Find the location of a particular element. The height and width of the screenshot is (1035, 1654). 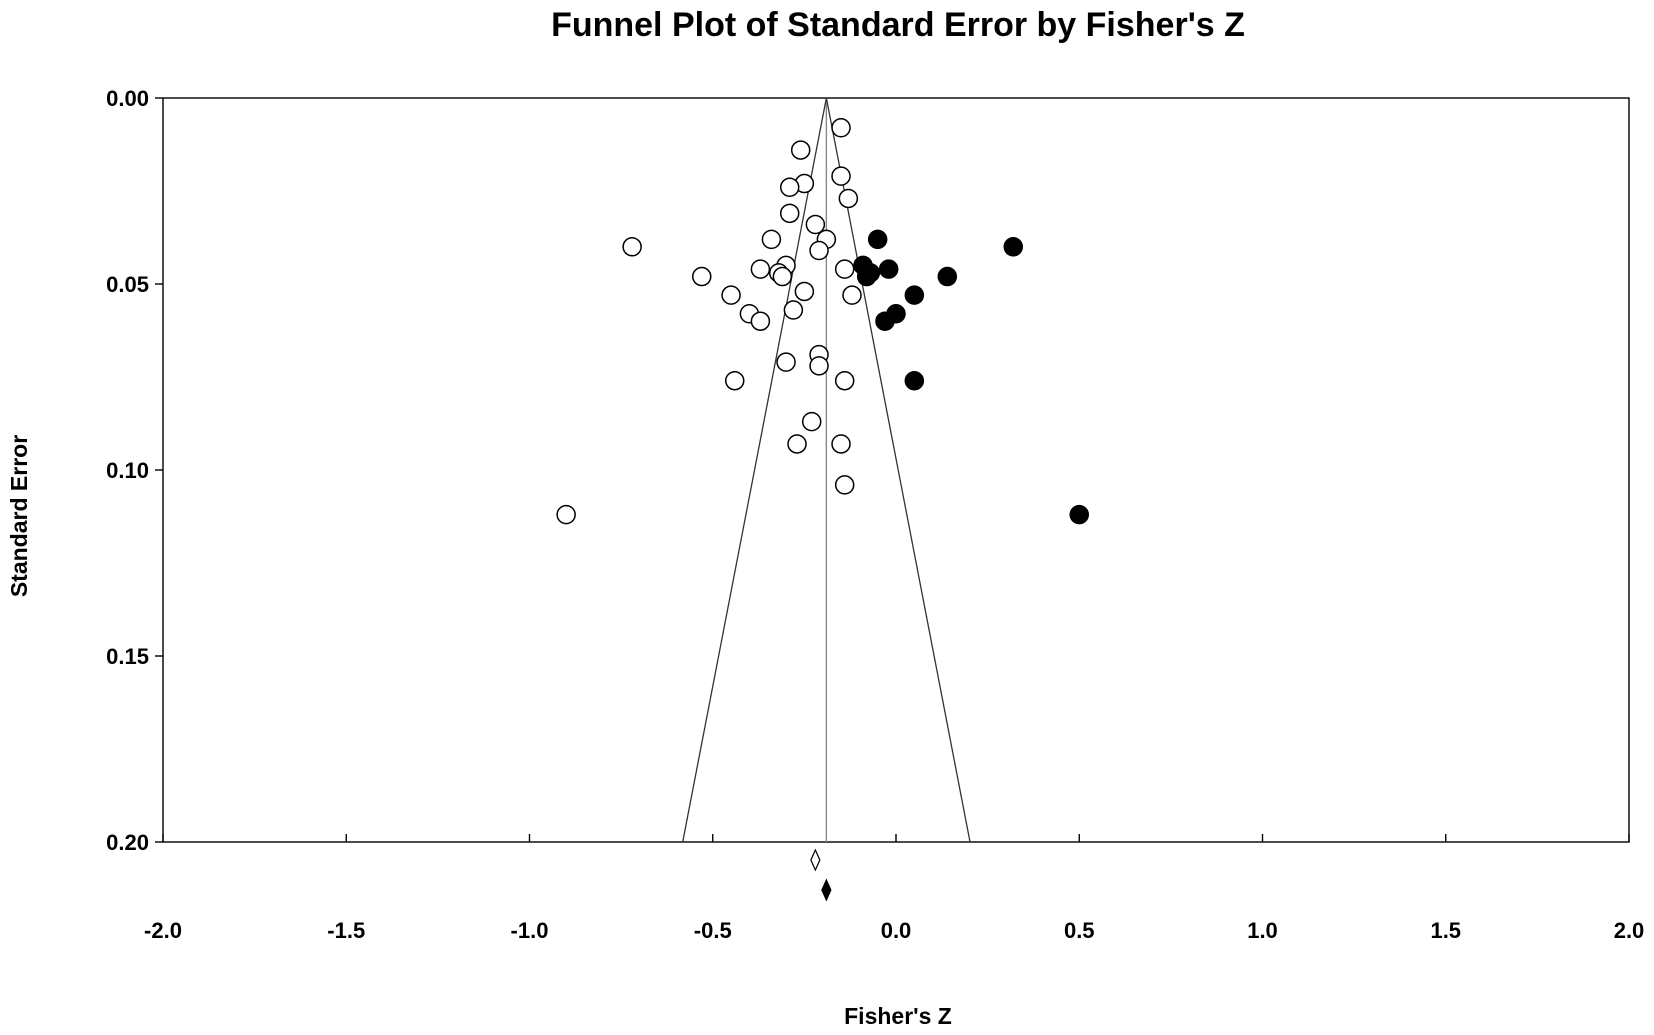

x-tick-label: -2.0 is located at coordinates (163, 930).